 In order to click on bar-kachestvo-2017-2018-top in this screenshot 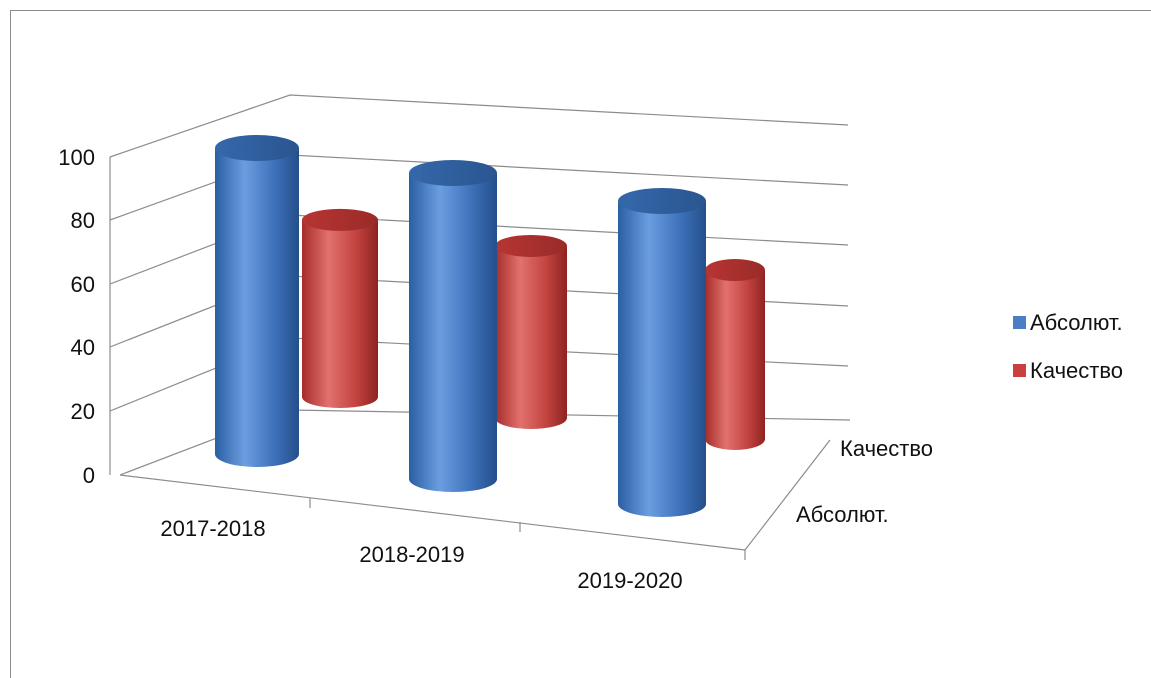, I will do `click(340, 219)`.